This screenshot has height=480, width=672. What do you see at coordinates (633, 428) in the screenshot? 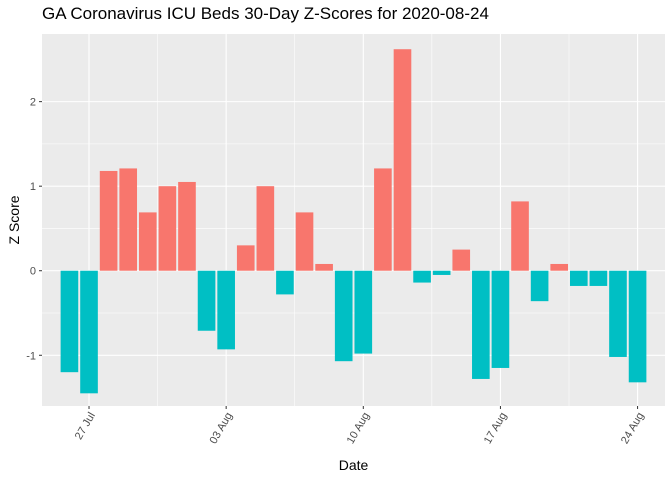
I see `x-tick-label: 24 Aug` at bounding box center [633, 428].